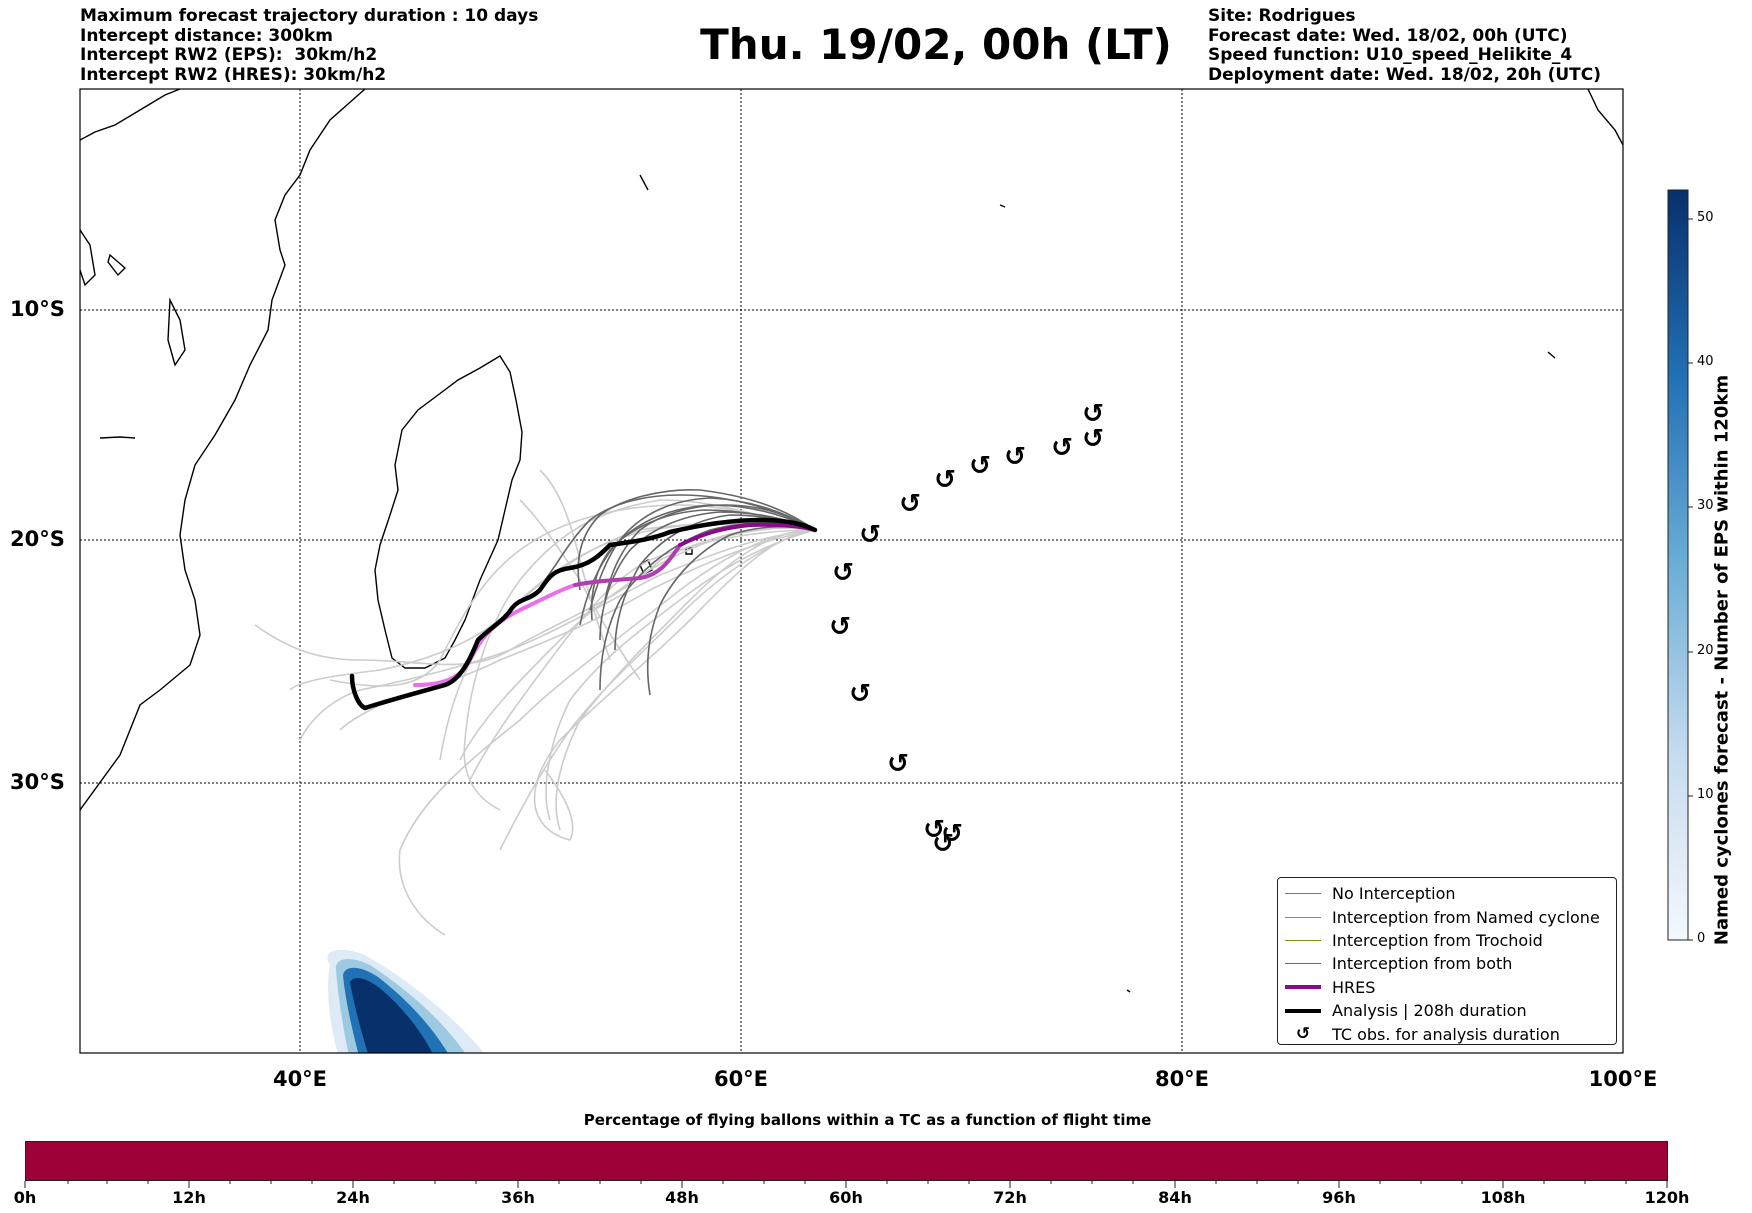 The image size is (1752, 1213). Describe the element at coordinates (1010, 1197) in the screenshot. I see `flight-time-tick-label: 72h` at that location.